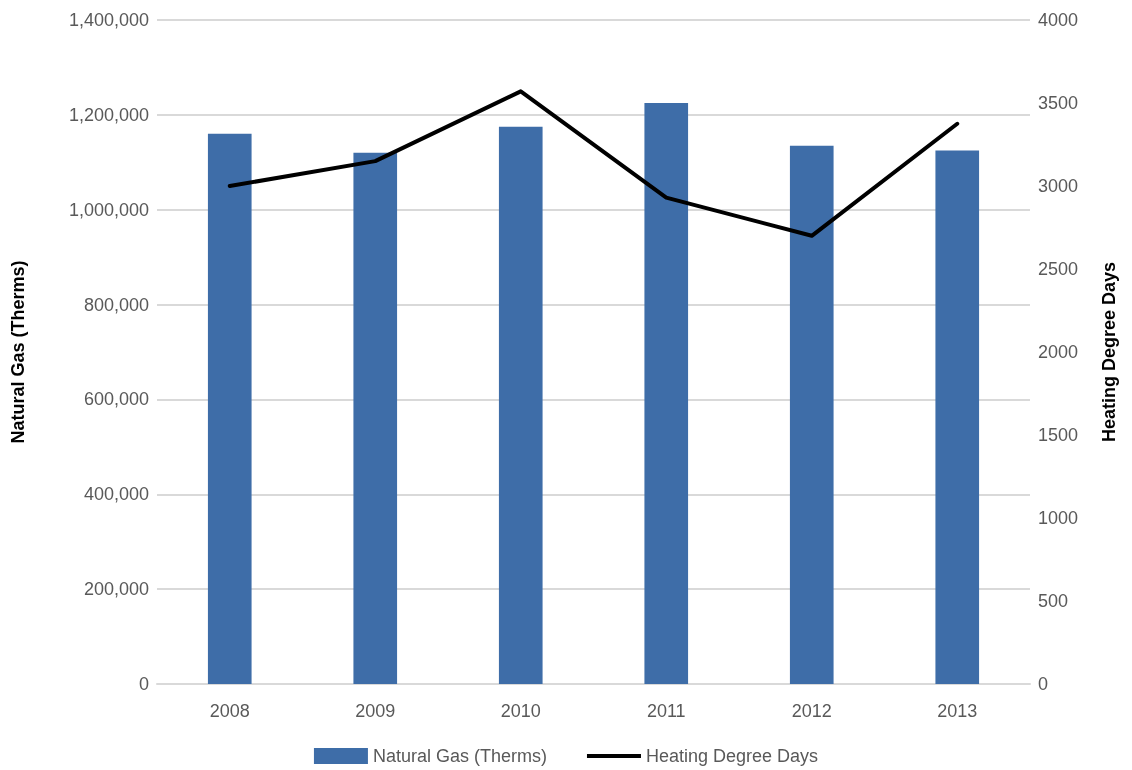 This screenshot has height=770, width=1132. Describe the element at coordinates (143, 684) in the screenshot. I see `y-tick-label: 0` at that location.